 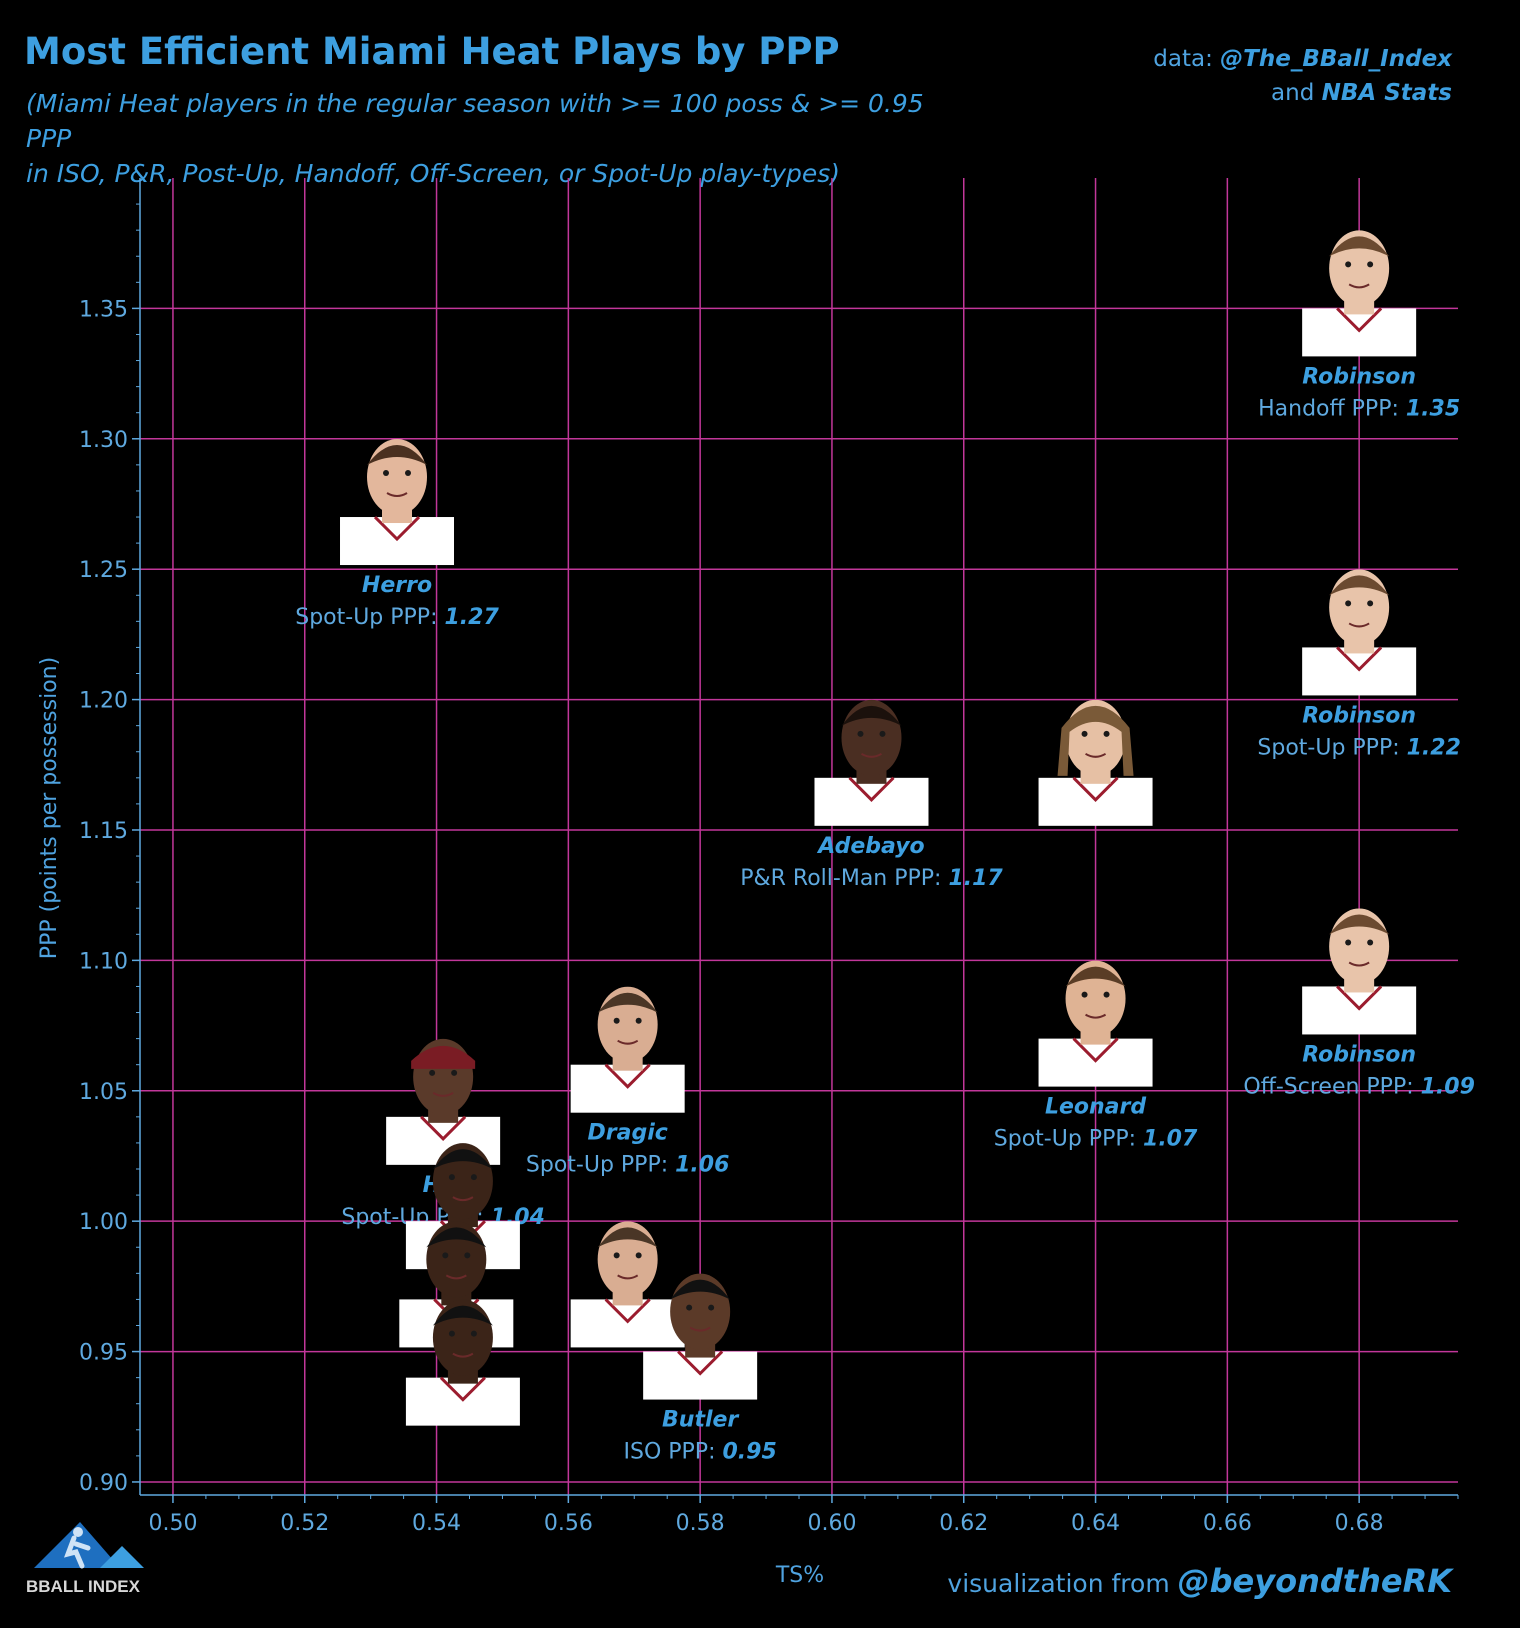 I want to click on y-tick-label: 1.25, so click(x=103, y=570).